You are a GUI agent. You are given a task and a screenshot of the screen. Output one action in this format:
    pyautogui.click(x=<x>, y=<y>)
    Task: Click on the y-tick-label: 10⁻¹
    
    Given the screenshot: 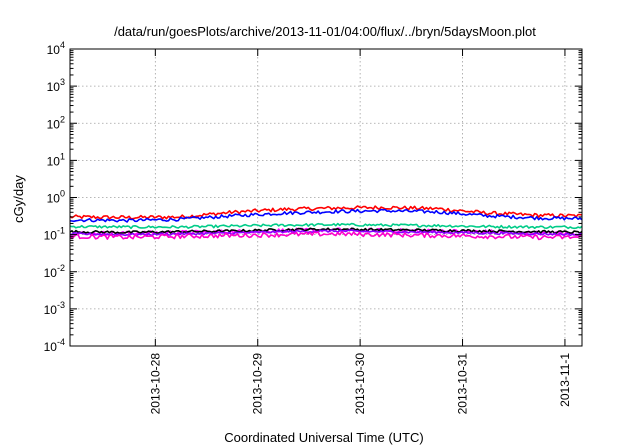 What is the action you would take?
    pyautogui.click(x=54, y=234)
    